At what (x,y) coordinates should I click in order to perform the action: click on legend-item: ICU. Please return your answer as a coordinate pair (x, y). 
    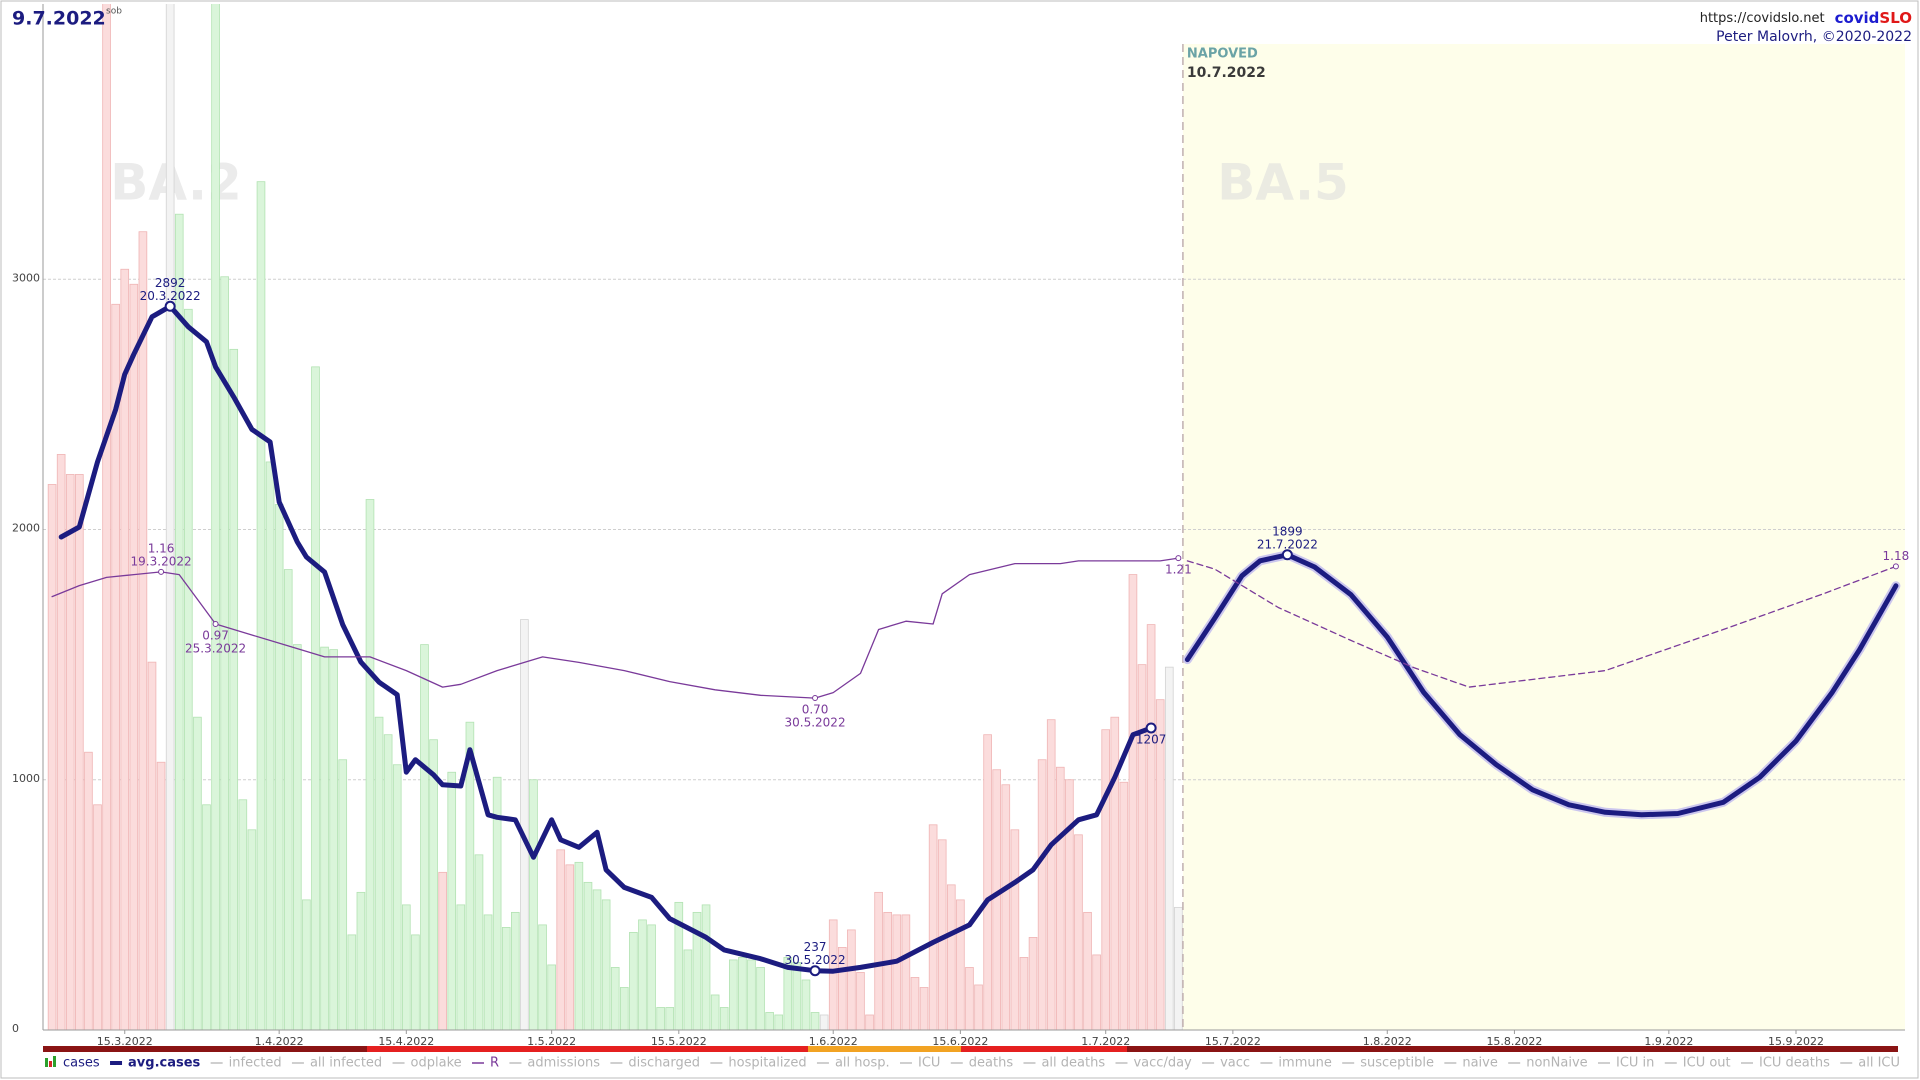
    Looking at the image, I should click on (919, 1063).